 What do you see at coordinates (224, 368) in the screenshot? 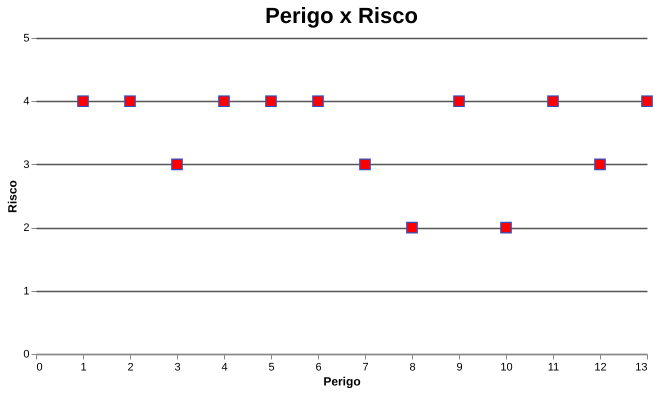
I see `x-tick-label: 4` at bounding box center [224, 368].